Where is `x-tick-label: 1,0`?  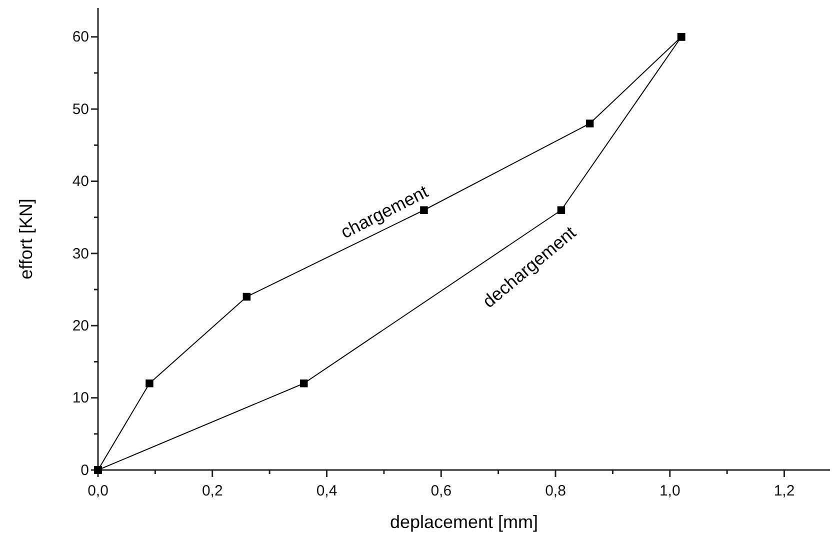
x-tick-label: 1,0 is located at coordinates (669, 491).